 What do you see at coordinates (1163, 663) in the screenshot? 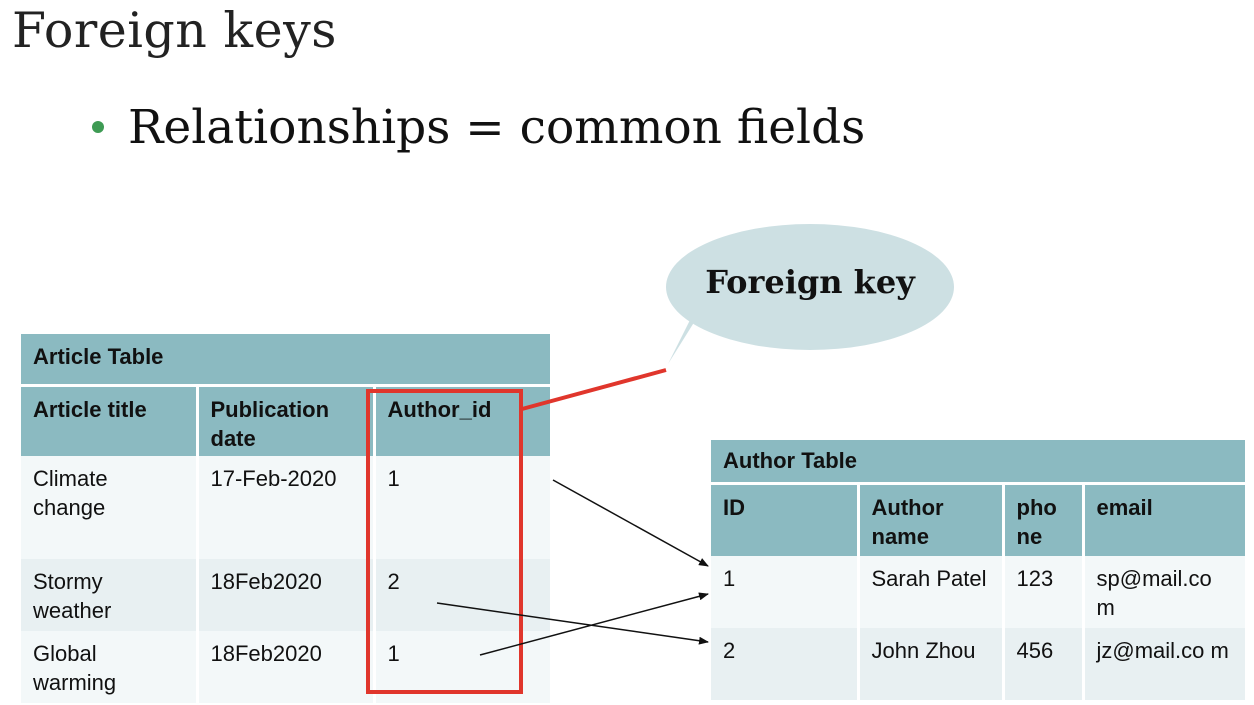
I see `author-cell: jz@mail.co m` at bounding box center [1163, 663].